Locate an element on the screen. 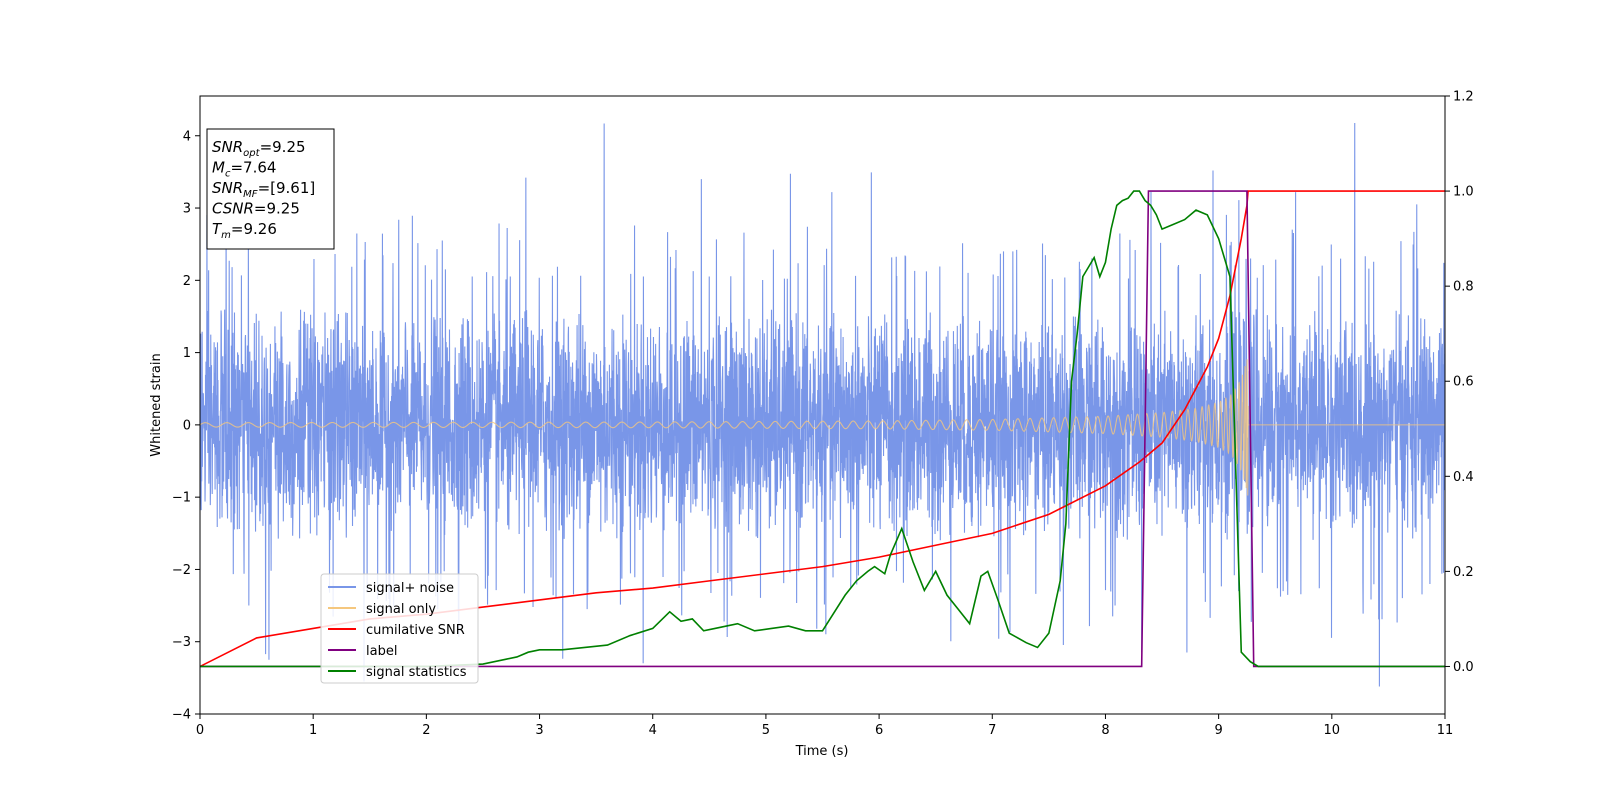  y-axis-label: Whitened strain is located at coordinates (156, 404).